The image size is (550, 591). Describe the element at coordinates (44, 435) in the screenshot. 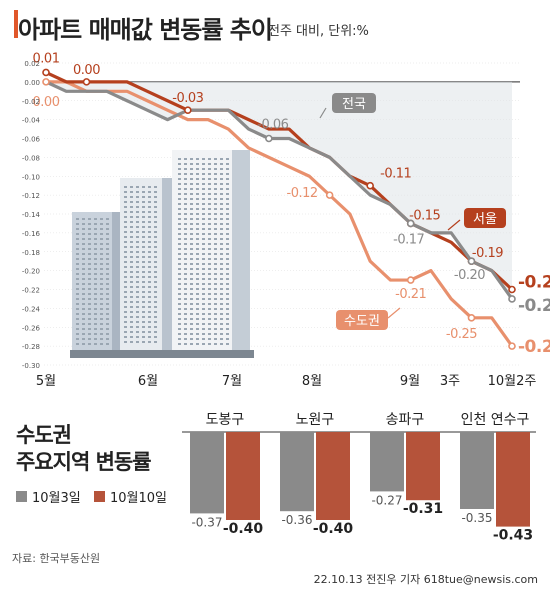

I see `bar-chart-title-line-1: 수도권` at that location.